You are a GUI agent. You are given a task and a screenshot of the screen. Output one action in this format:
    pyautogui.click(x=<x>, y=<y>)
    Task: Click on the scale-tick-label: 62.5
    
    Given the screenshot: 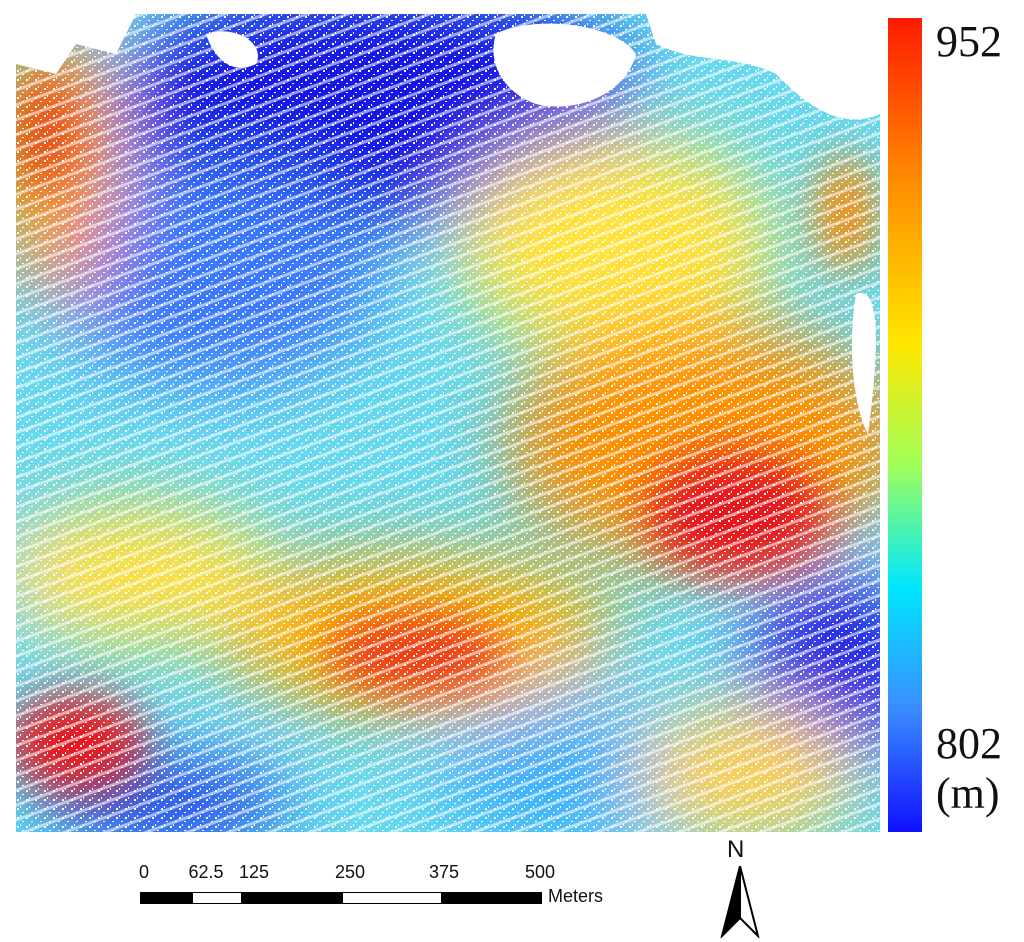 What is the action you would take?
    pyautogui.click(x=206, y=872)
    